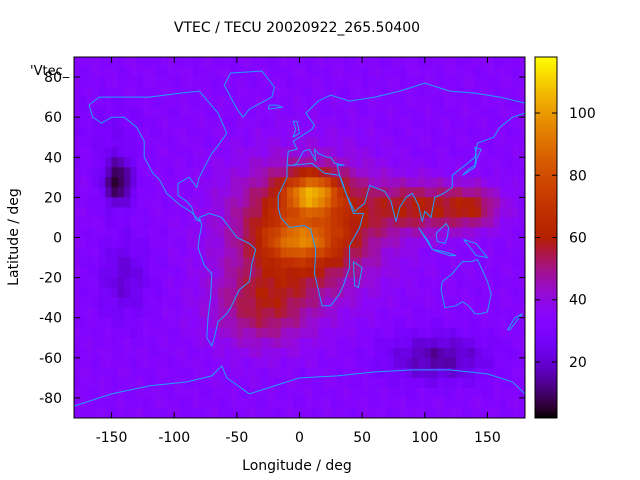 The height and width of the screenshot is (480, 640). What do you see at coordinates (50, 71) in the screenshot?
I see `key-label: 'Vtec_` at bounding box center [50, 71].